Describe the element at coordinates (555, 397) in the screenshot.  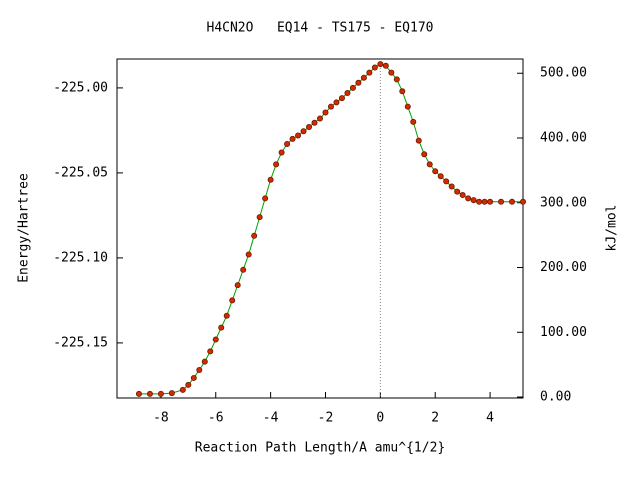
I see `y2-tick-label: 0.00` at that location.